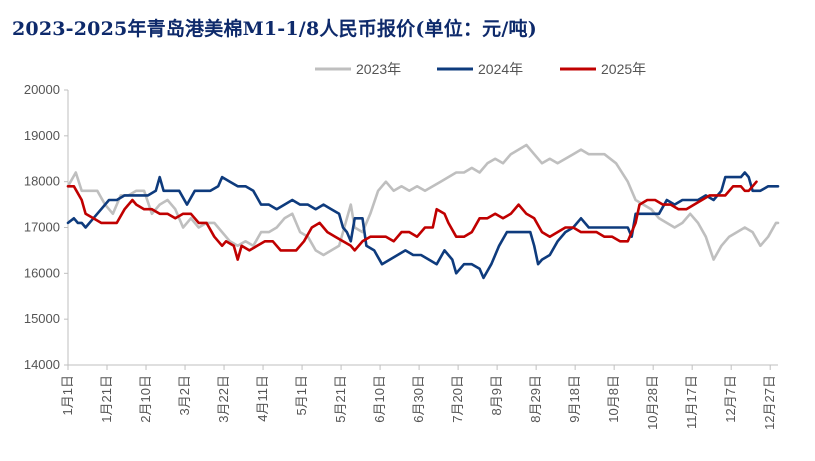 The height and width of the screenshot is (461, 815). What do you see at coordinates (223, 399) in the screenshot?
I see `x-tick-label: 3月22日` at bounding box center [223, 399].